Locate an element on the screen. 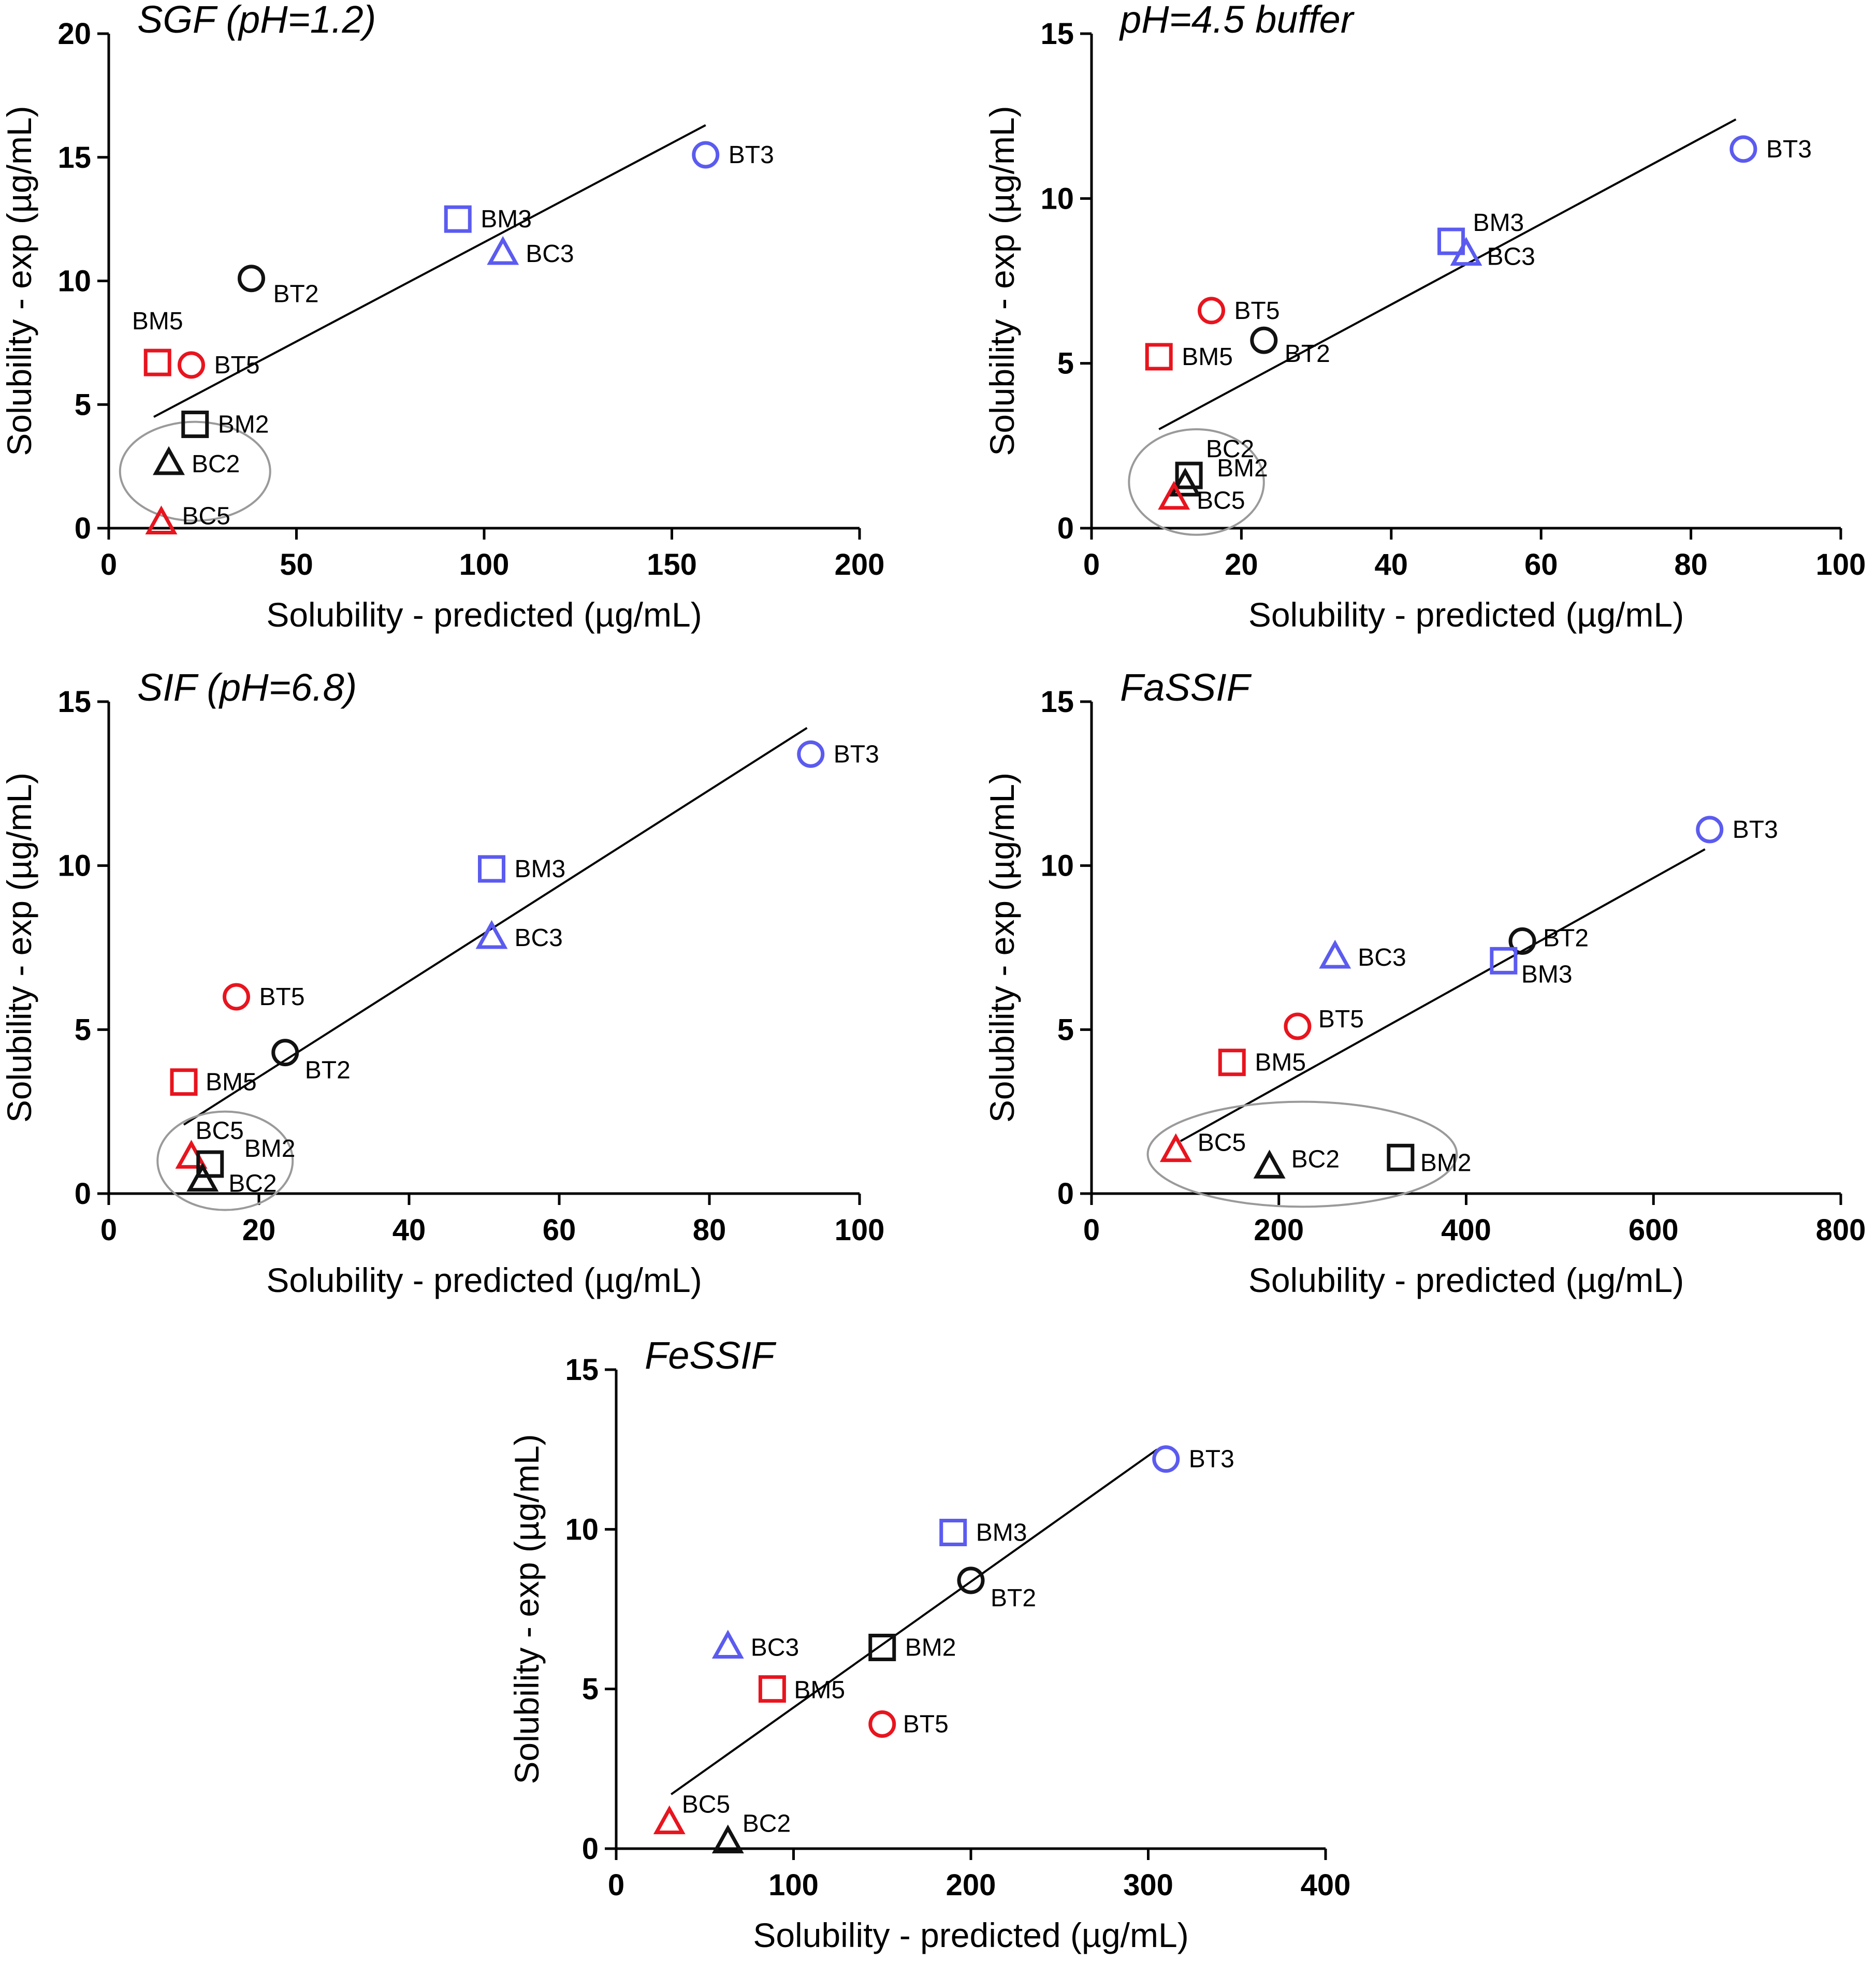 The height and width of the screenshot is (1961, 1876). point-bm2 is located at coordinates (195, 424).